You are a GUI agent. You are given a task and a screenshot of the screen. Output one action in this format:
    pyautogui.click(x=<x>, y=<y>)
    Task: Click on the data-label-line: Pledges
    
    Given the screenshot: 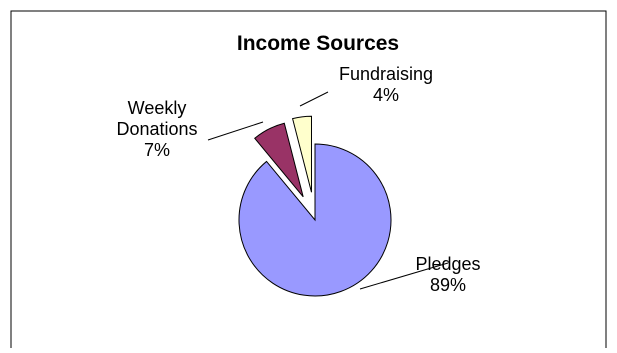 What is the action you would take?
    pyautogui.click(x=447, y=264)
    